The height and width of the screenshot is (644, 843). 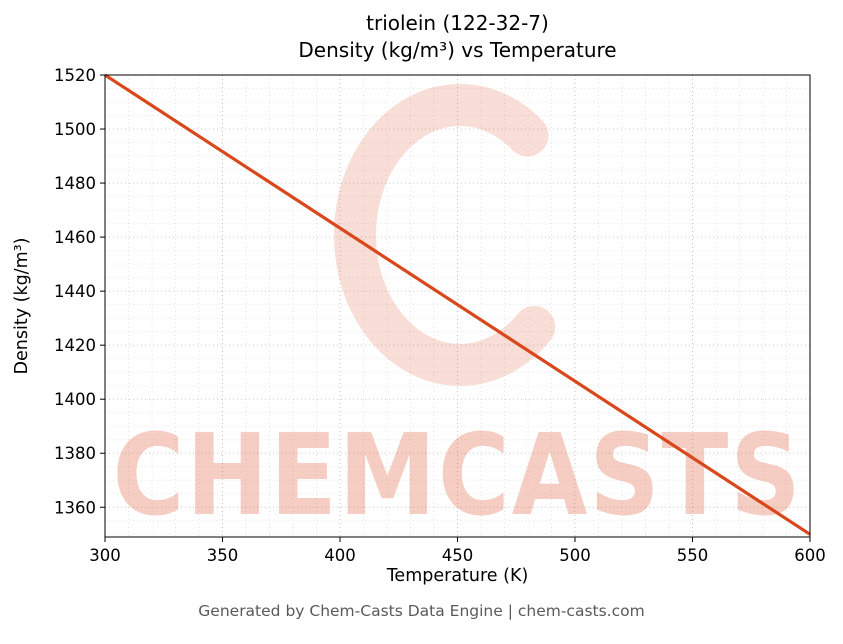 What do you see at coordinates (457, 23) in the screenshot?
I see `chart-title-line1: triolein (122-32-7)` at bounding box center [457, 23].